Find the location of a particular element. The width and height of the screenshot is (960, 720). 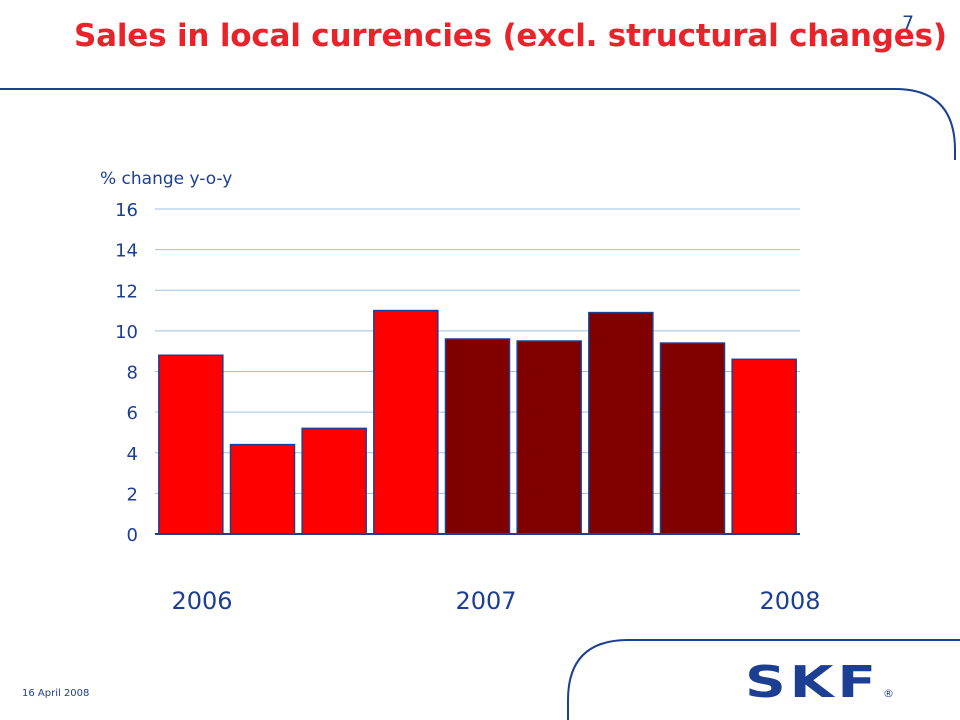

page-number: 7 is located at coordinates (908, 23).